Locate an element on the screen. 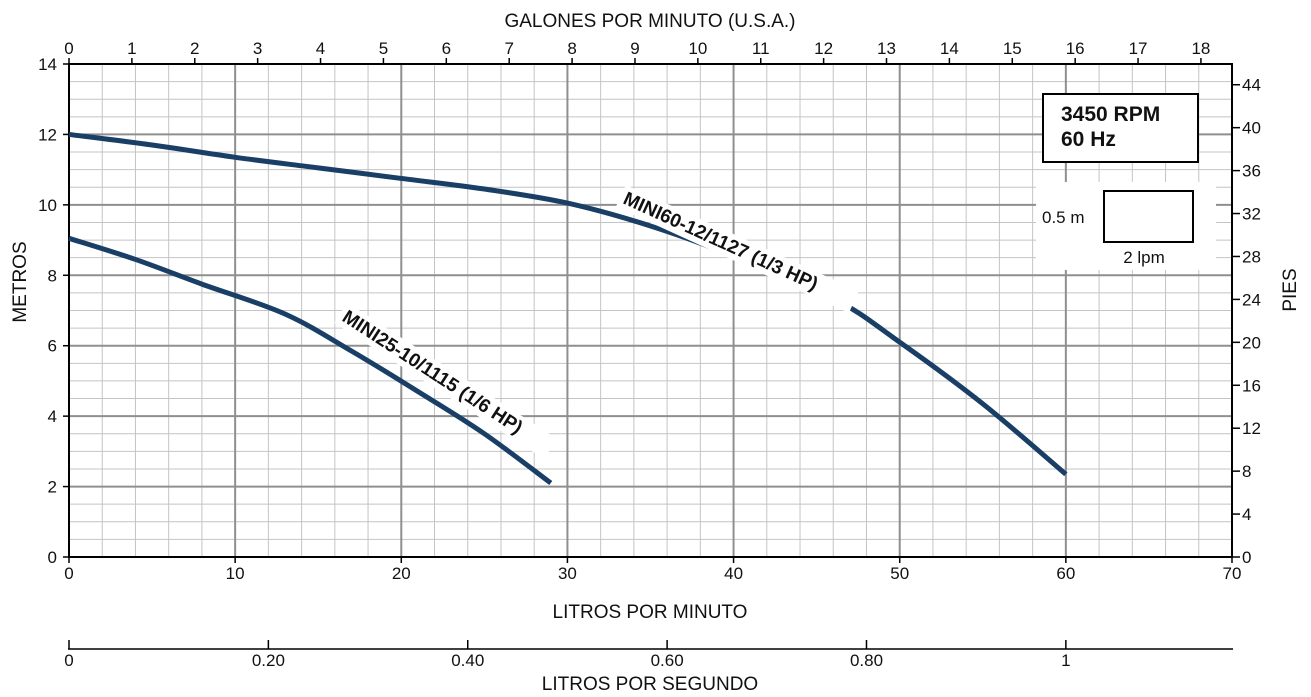 This screenshot has height=697, width=1311. x-top-tick-label: 0 is located at coordinates (68, 48).